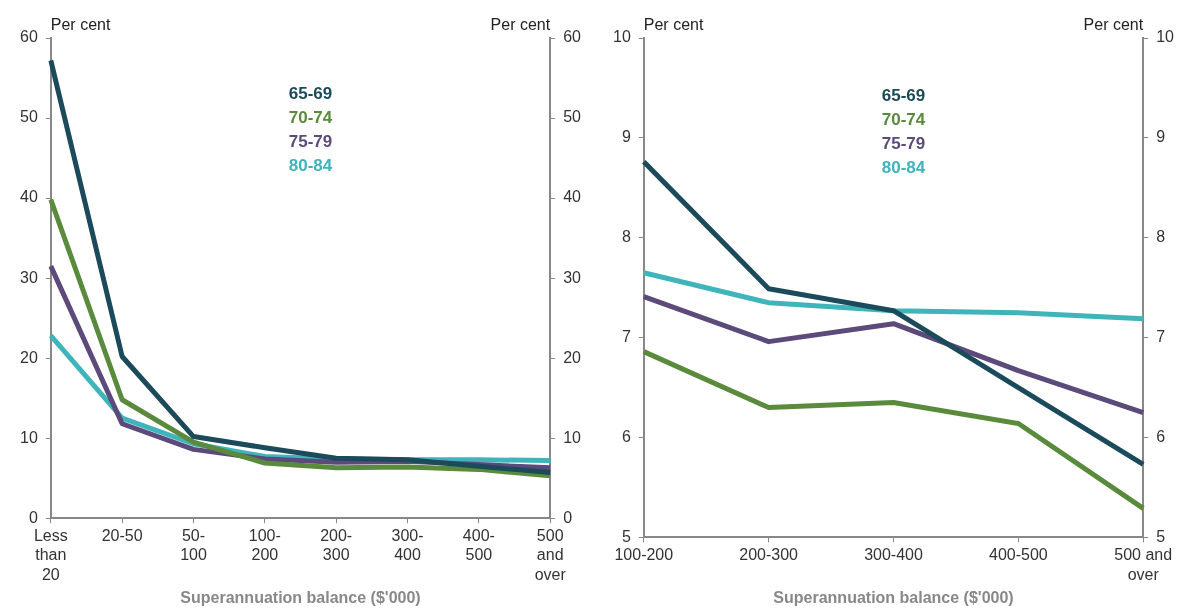  I want to click on y-tick-label: 8, so click(626, 237).